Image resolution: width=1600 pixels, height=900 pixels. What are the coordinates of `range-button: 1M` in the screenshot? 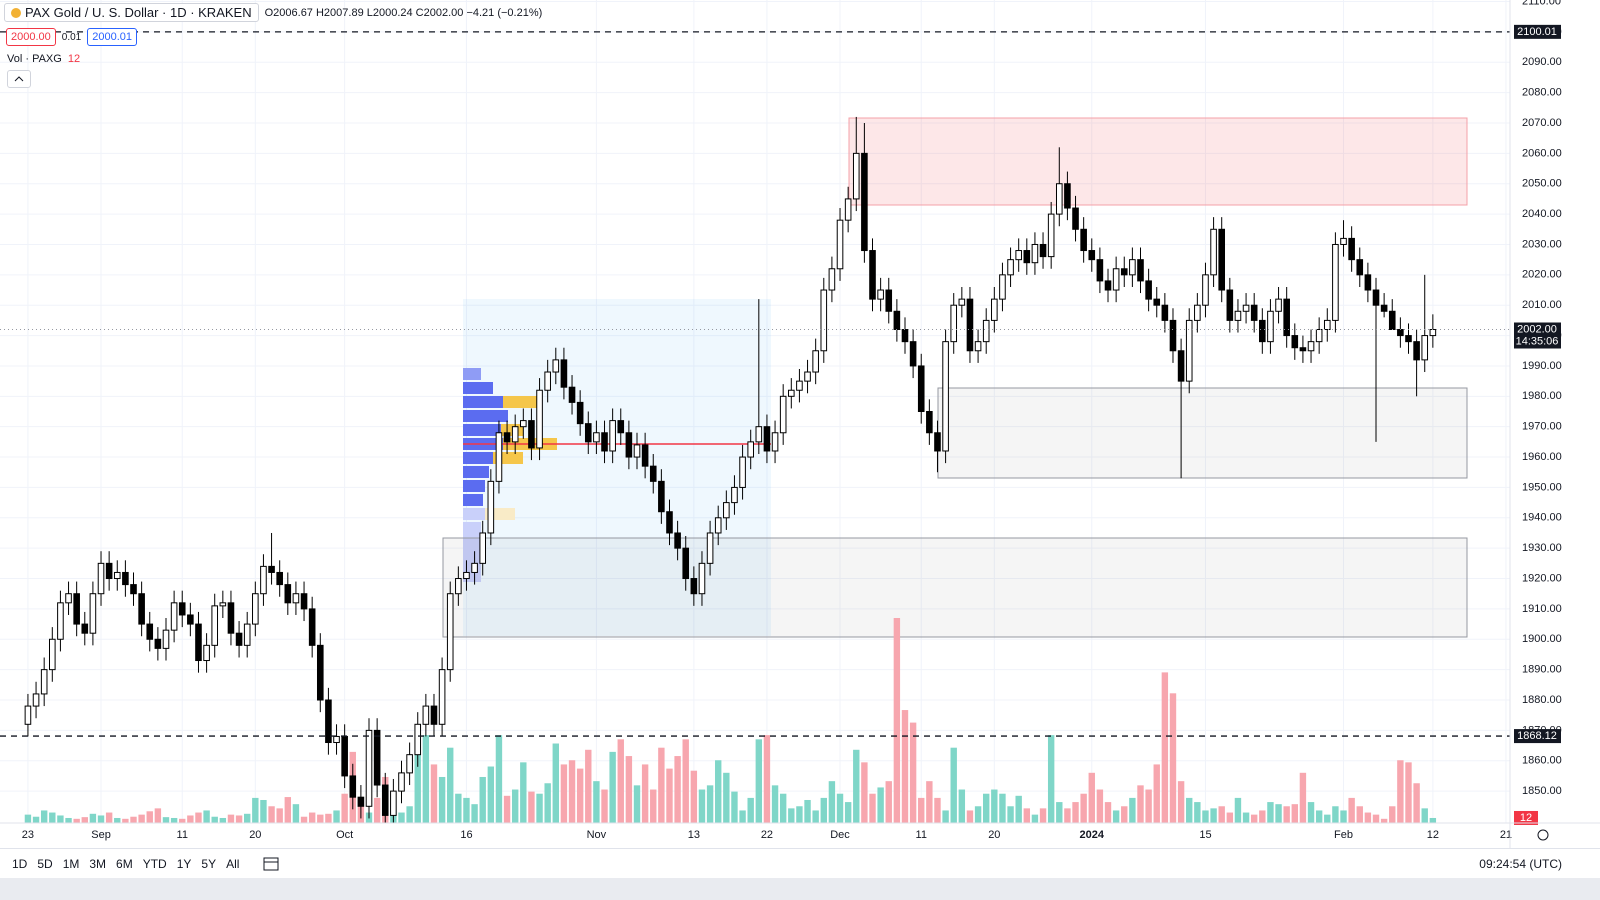 It's located at (71, 864).